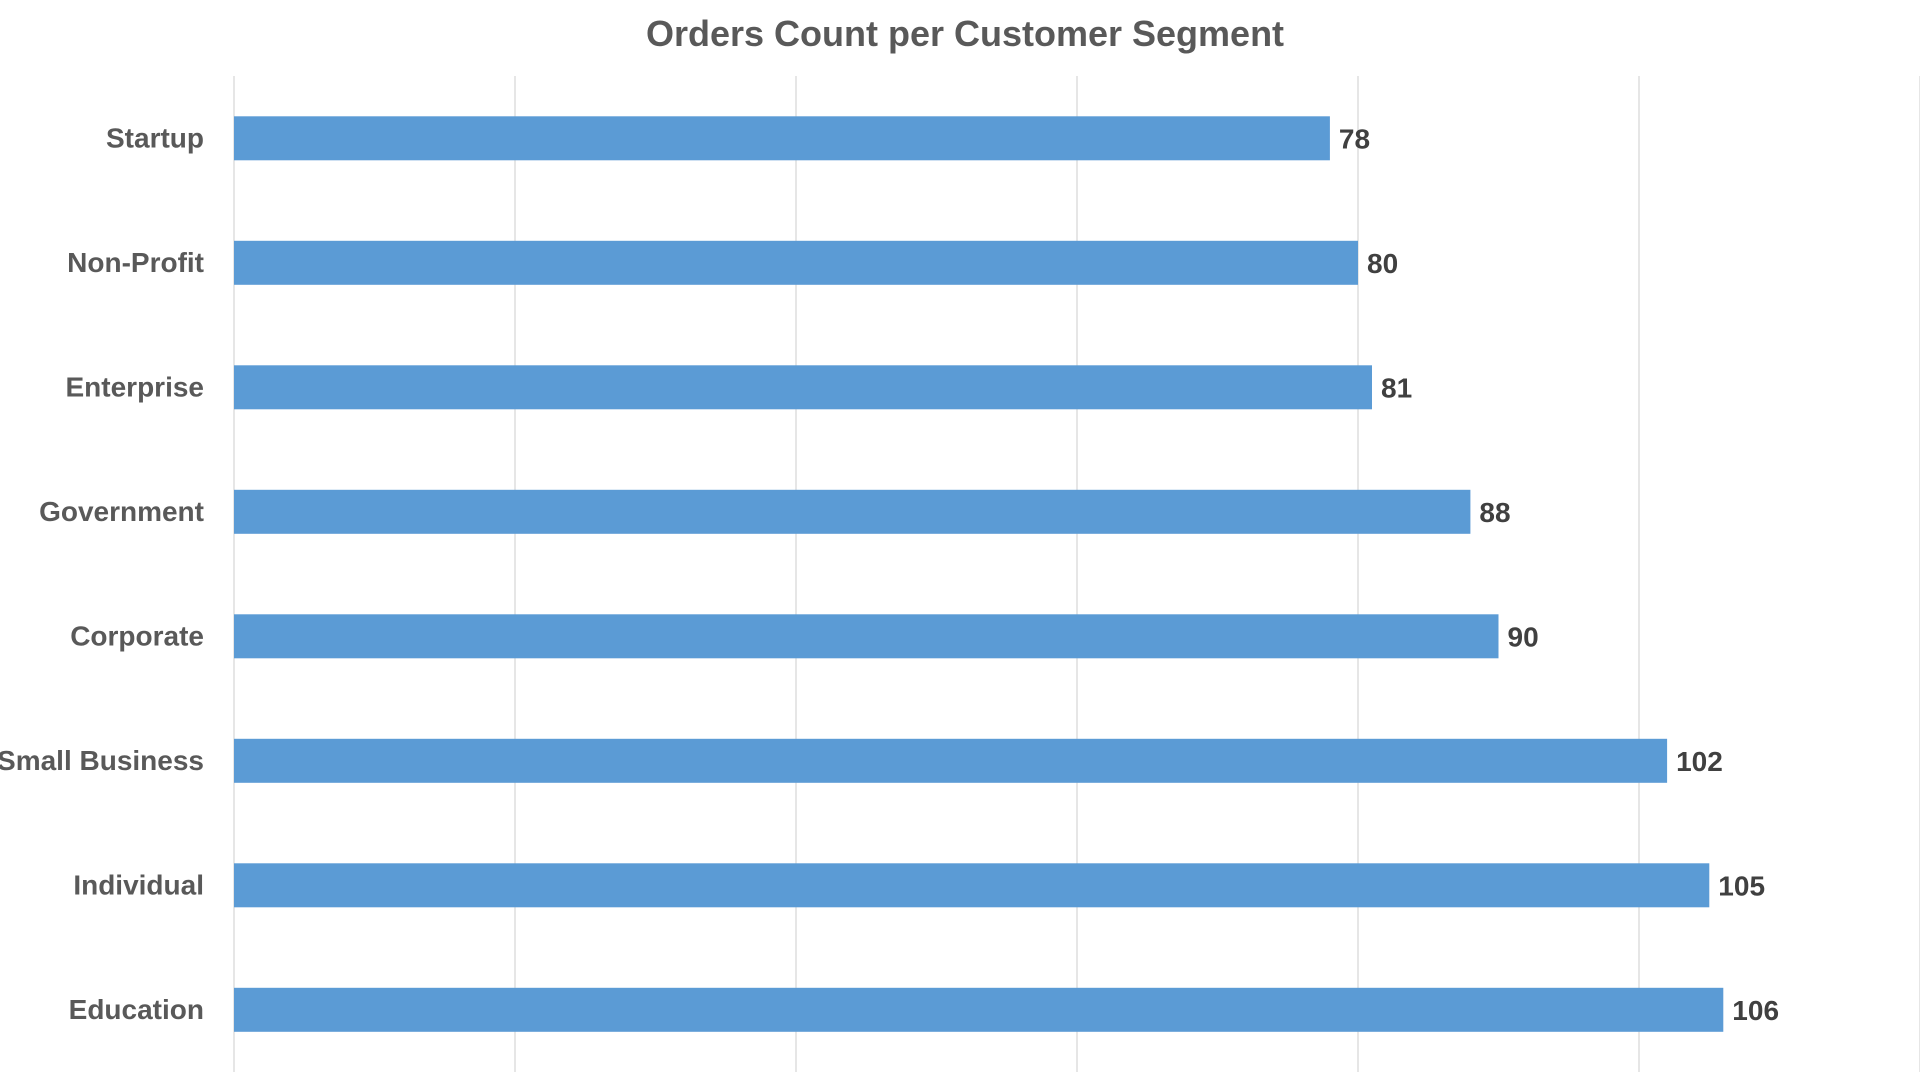  Describe the element at coordinates (135, 262) in the screenshot. I see `category-label: Non-Profit` at that location.